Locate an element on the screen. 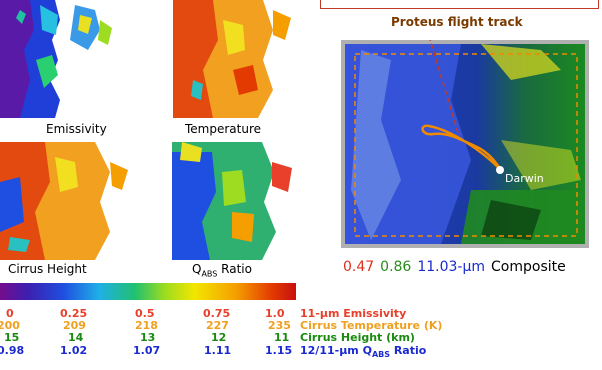 The height and width of the screenshot is (370, 602). qabs-ratio-map is located at coordinates (238, 201).